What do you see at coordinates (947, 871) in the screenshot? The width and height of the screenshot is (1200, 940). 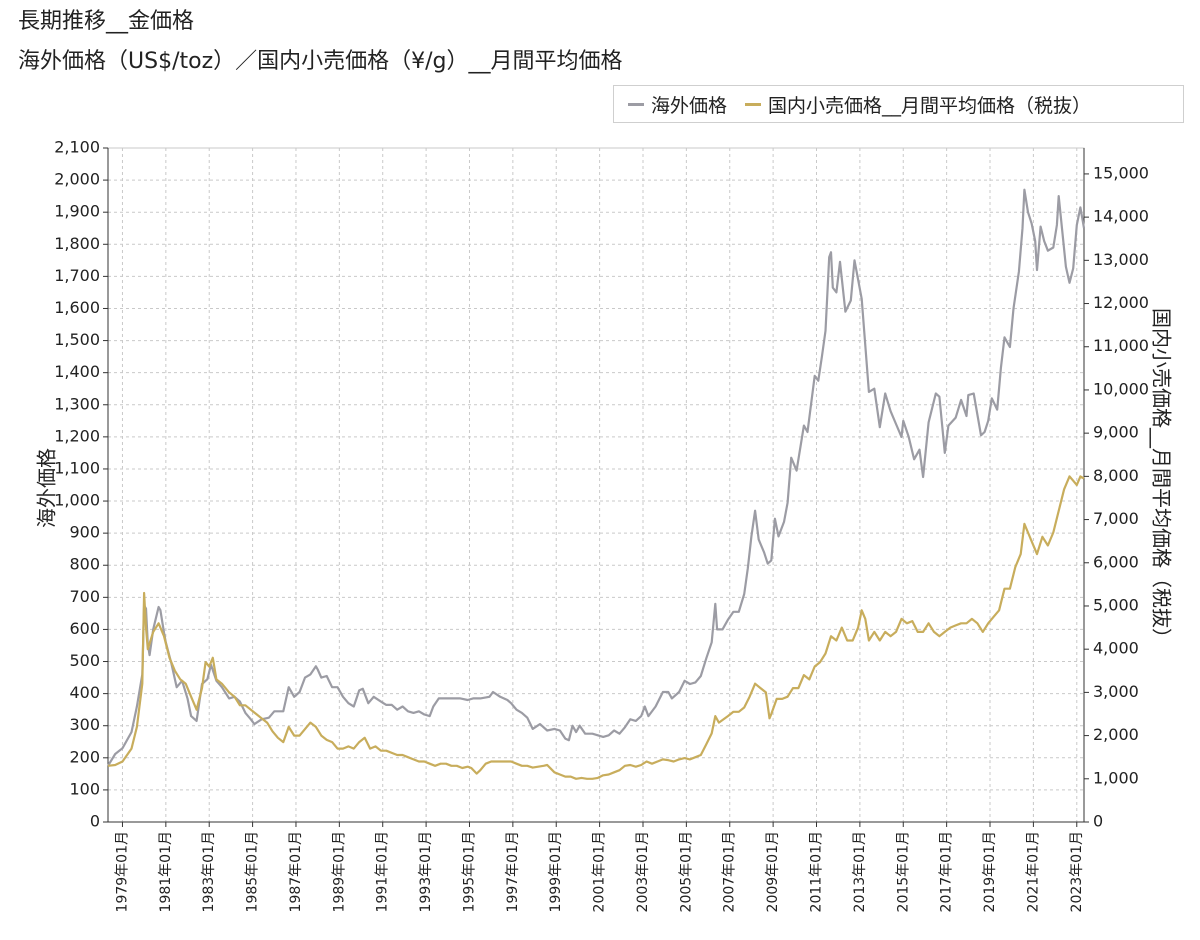 I see `x-tick-label: 2017年01月` at bounding box center [947, 871].